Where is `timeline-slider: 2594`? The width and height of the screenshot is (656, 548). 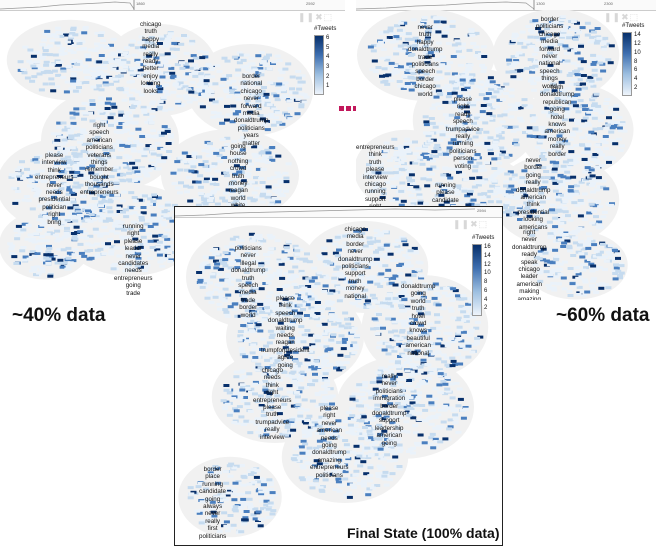 timeline-slider: 2594 is located at coordinates (338, 212).